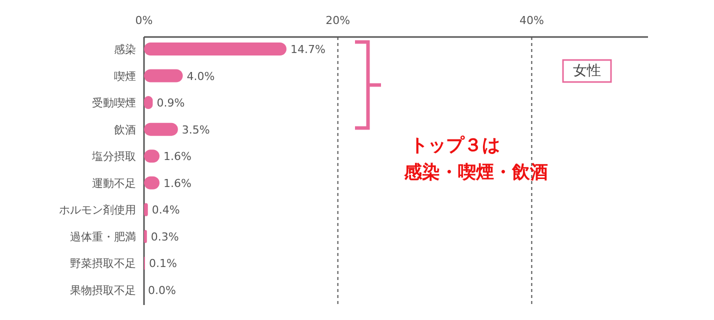 This screenshot has width=714, height=320. Describe the element at coordinates (114, 183) in the screenshot. I see `y-tick-label: 運動不足` at that location.